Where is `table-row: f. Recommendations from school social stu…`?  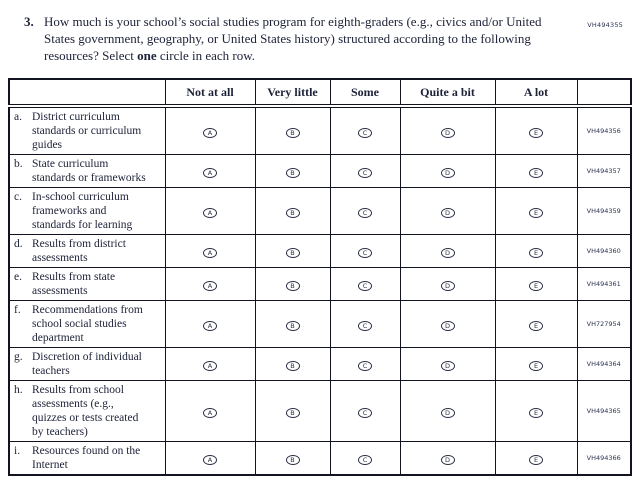
table-row: f. Recommendations from school social stu… is located at coordinates (320, 323).